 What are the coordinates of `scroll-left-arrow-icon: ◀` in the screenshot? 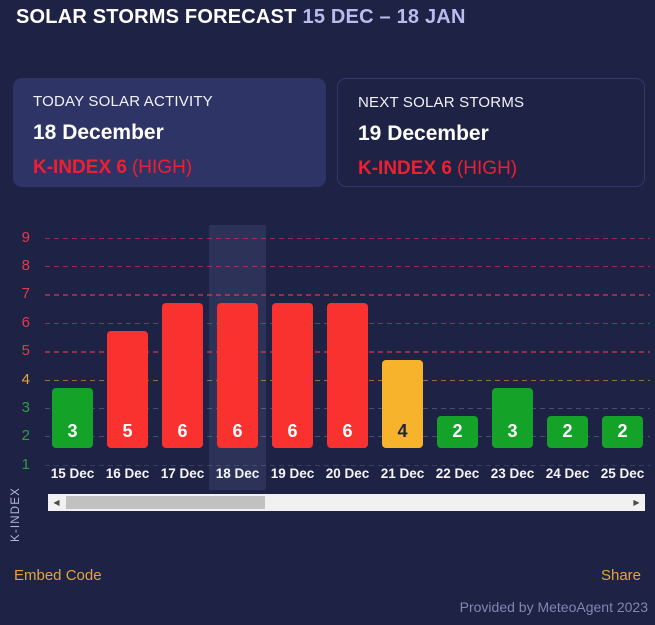 It's located at (56, 502).